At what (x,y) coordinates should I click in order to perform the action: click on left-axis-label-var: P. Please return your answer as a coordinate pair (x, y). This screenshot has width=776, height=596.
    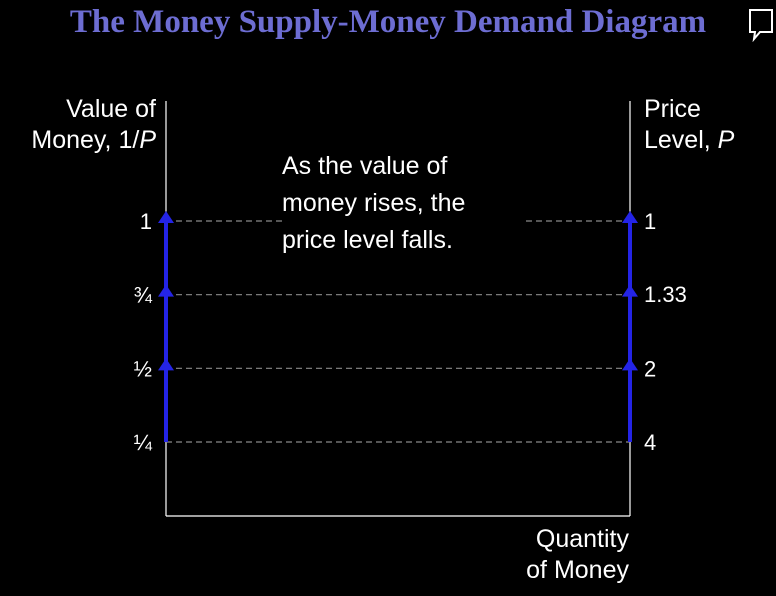
    Looking at the image, I should click on (147, 140).